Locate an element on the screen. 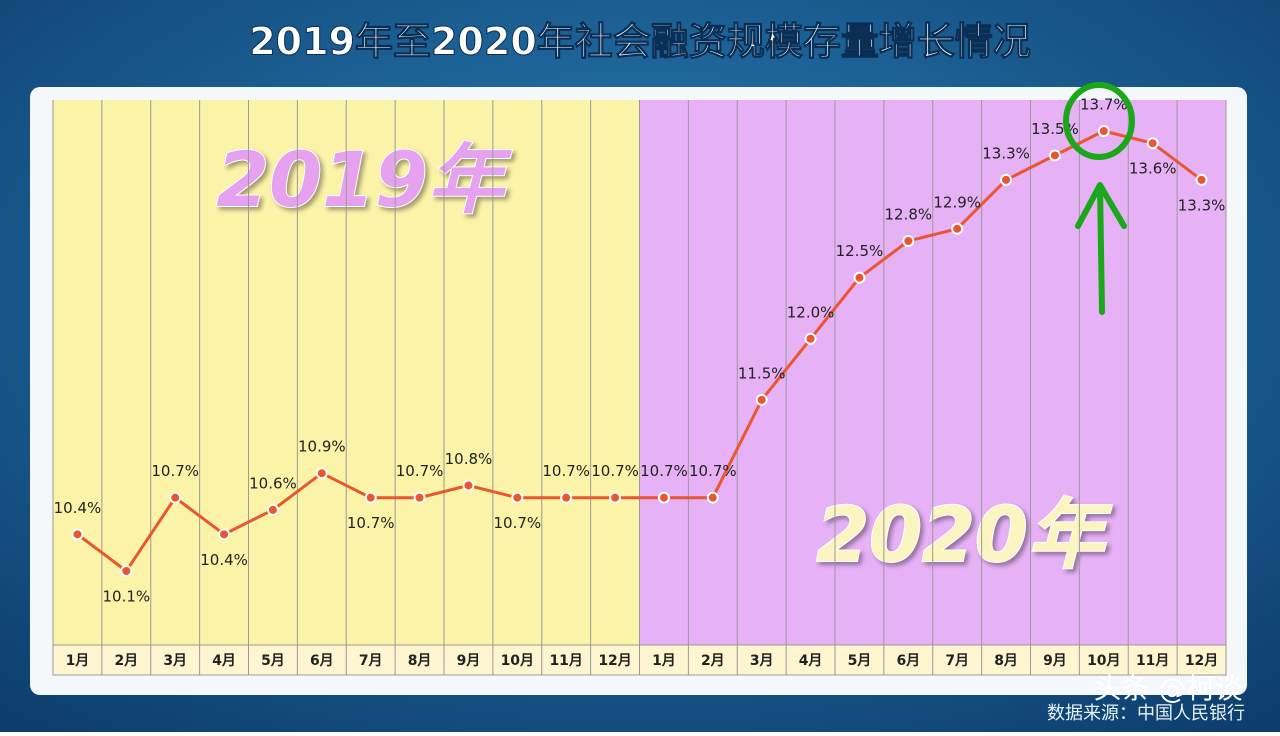  chart-title: 2019年至2020年社会融资规模存量增长情况 is located at coordinates (640, 42).